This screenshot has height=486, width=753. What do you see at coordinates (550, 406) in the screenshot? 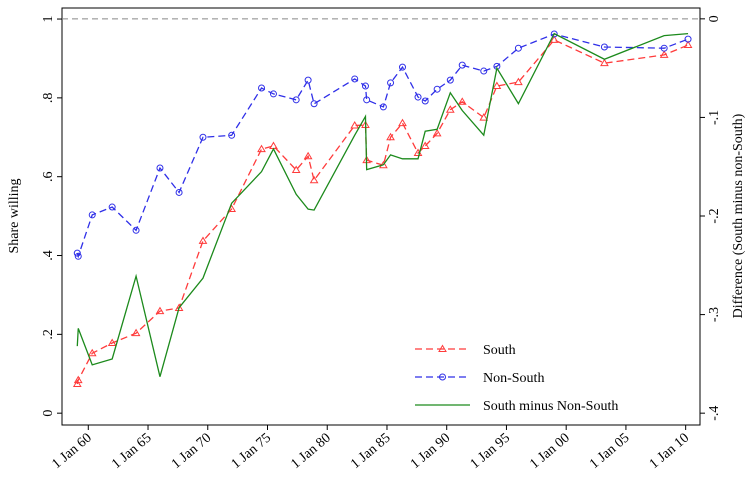
I see `legend-label: South minus Non-South` at bounding box center [550, 406].